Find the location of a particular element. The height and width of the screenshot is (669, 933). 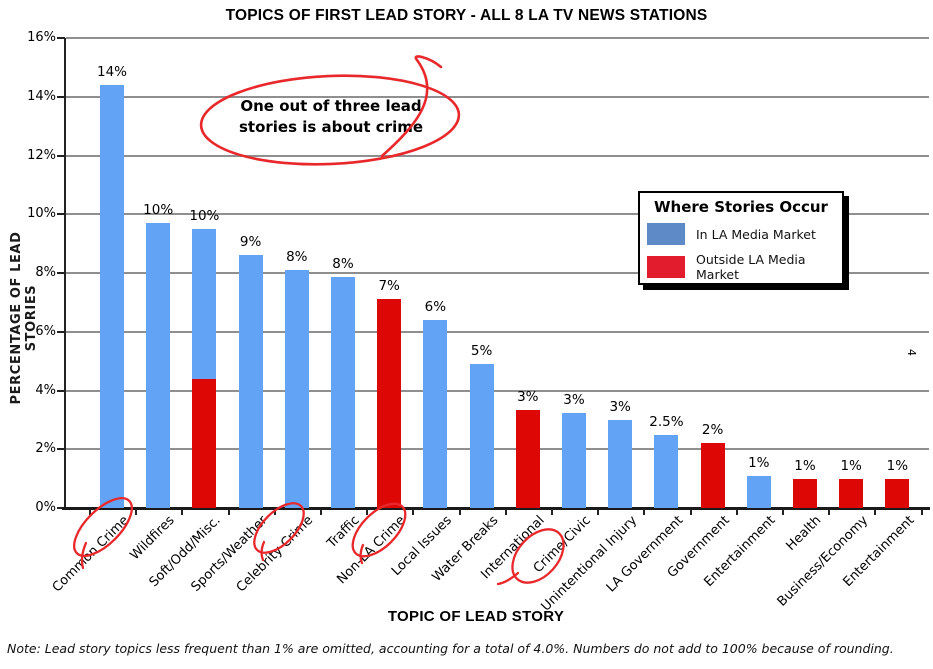

bar-value-label: 7% is located at coordinates (389, 286).